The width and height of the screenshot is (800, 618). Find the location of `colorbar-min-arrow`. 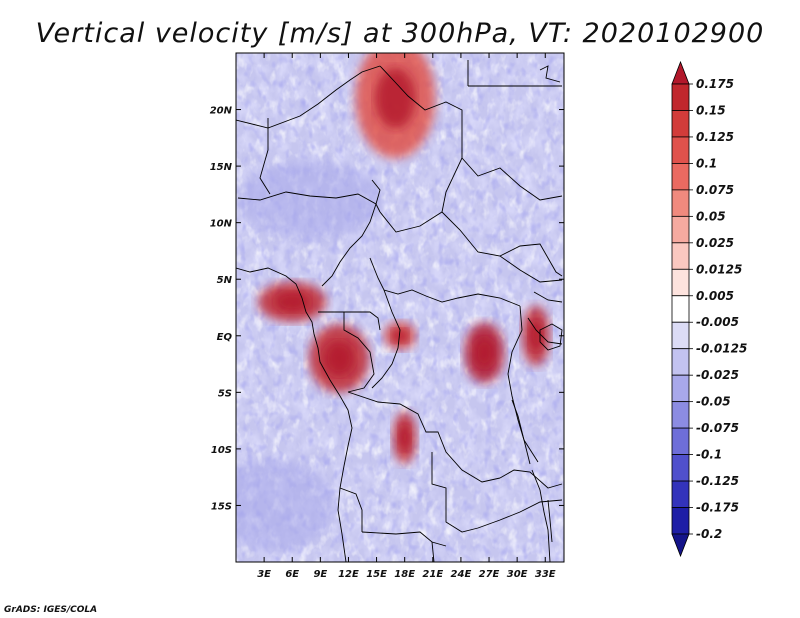

colorbar-min-arrow is located at coordinates (680, 545).